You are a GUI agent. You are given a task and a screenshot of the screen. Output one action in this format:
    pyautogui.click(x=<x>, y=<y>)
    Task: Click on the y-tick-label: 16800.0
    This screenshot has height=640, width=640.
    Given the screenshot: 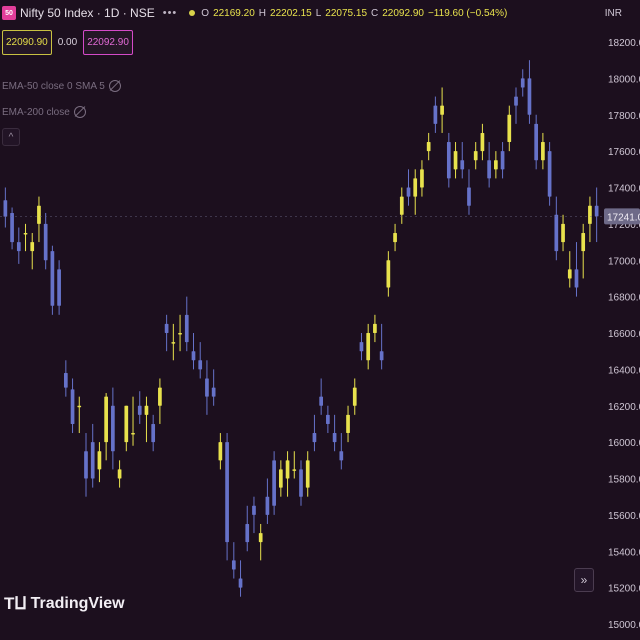 What is the action you would take?
    pyautogui.click(x=624, y=298)
    